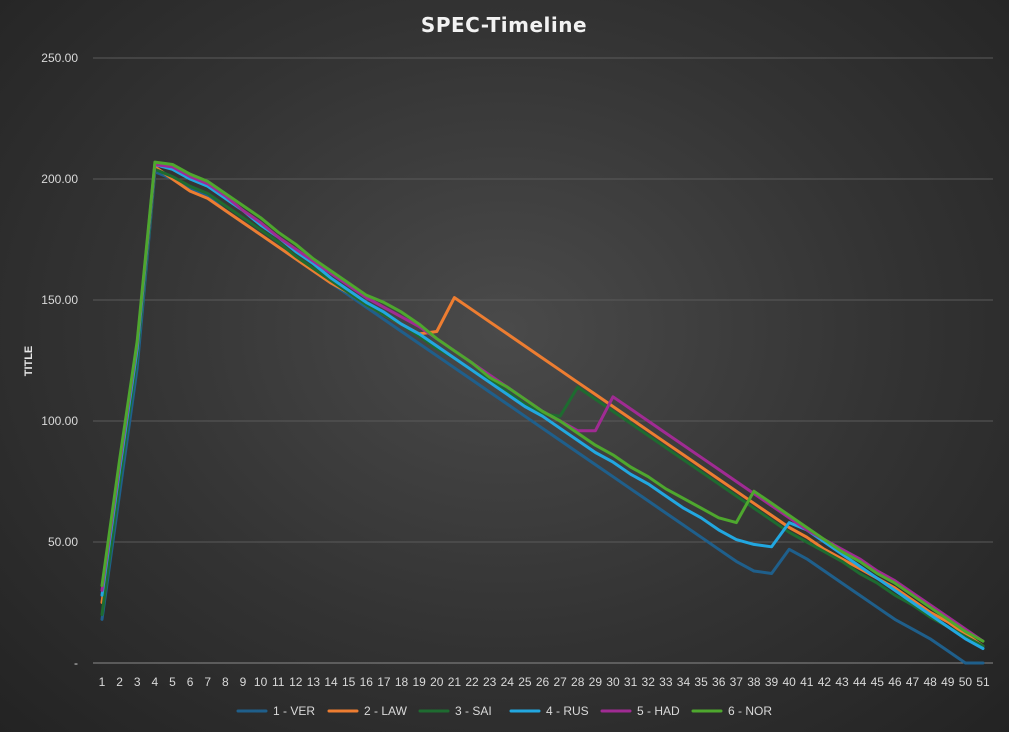 The width and height of the screenshot is (1009, 732). Describe the element at coordinates (296, 682) in the screenshot. I see `x-tick-label: 12` at that location.